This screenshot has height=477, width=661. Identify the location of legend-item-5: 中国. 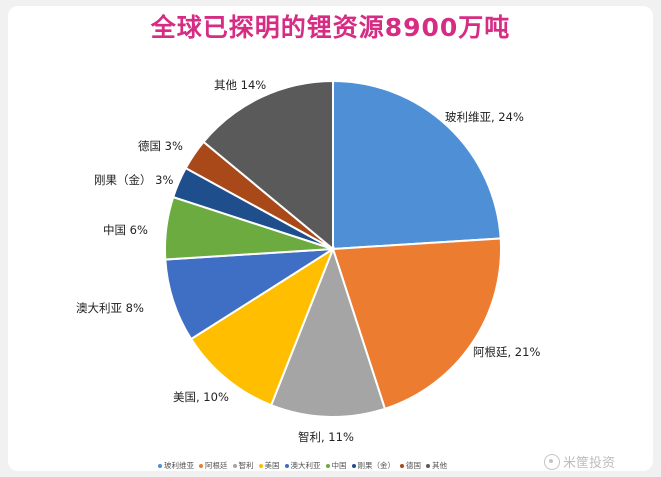
(336, 465).